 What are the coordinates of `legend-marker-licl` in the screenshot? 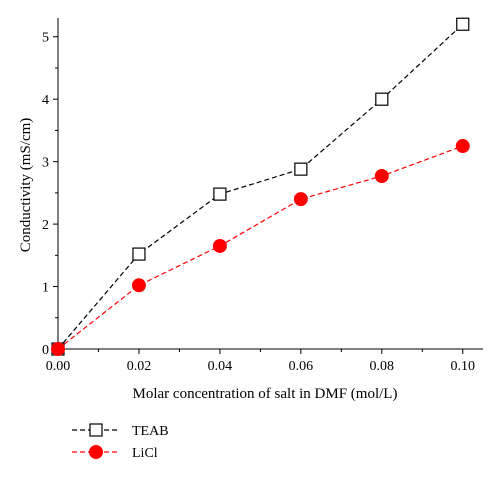 It's located at (96, 452).